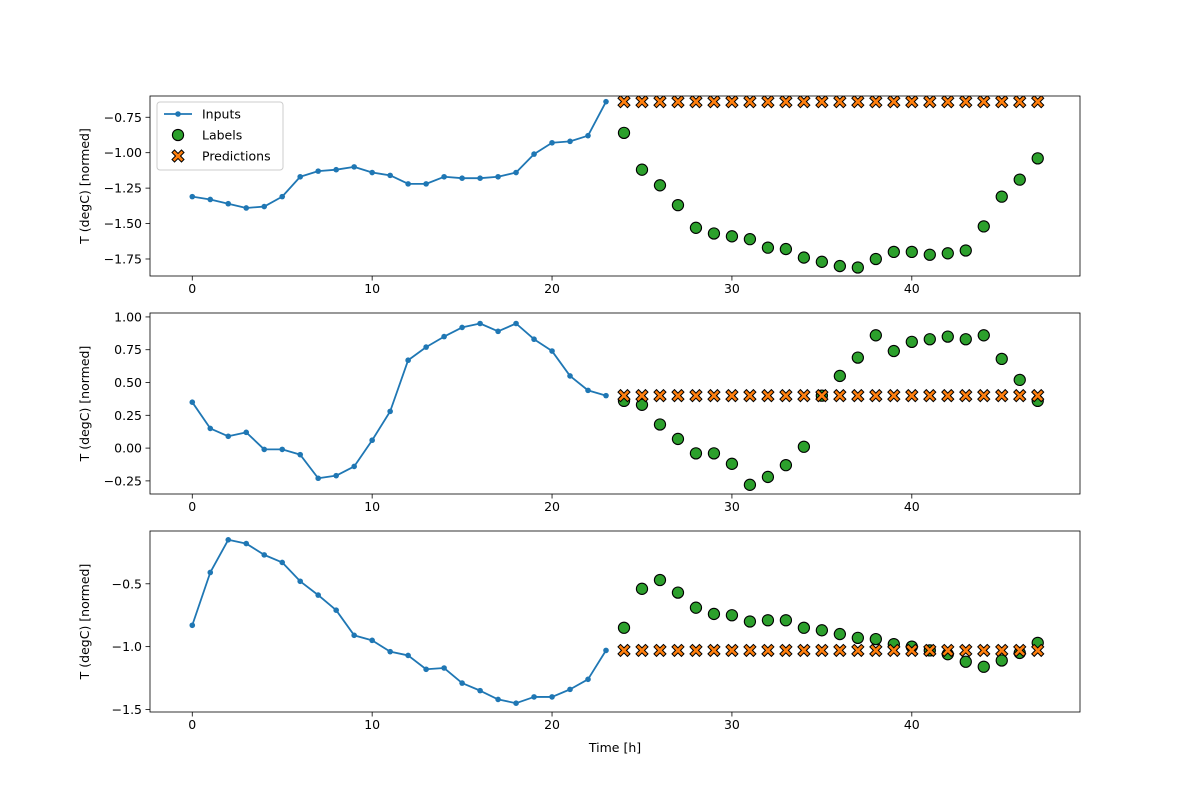 This screenshot has height=804, width=1200. I want to click on legend-label-predictions: Predictions, so click(236, 156).